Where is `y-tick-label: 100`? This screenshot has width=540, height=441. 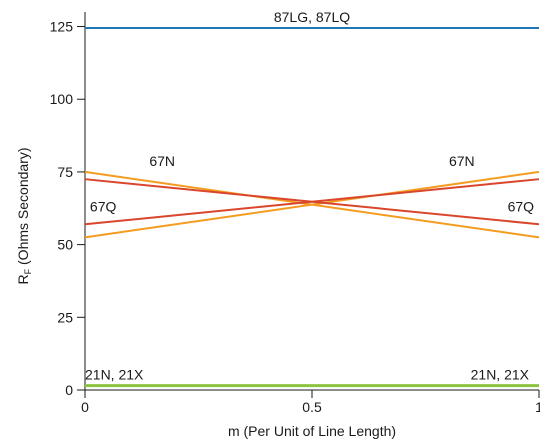 y-tick-label: 100 is located at coordinates (62, 99).